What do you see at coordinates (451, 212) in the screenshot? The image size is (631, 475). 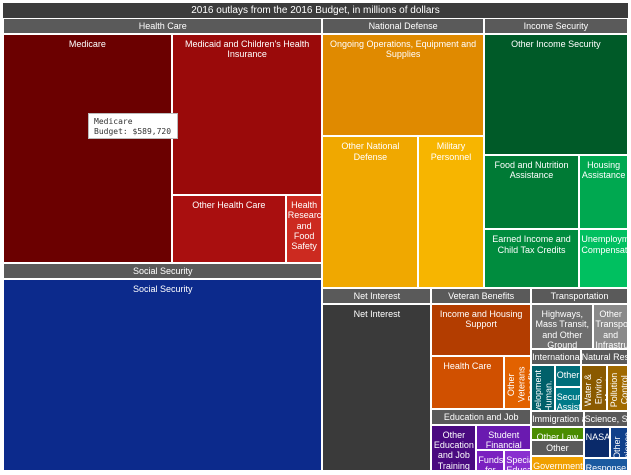 I see `treemap-cell: Military Personnel` at bounding box center [451, 212].